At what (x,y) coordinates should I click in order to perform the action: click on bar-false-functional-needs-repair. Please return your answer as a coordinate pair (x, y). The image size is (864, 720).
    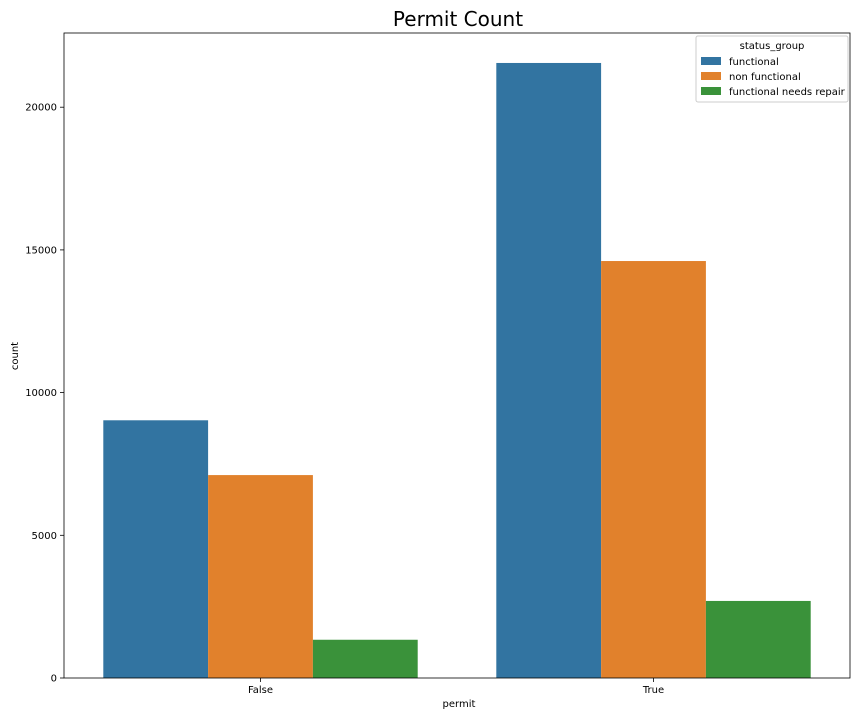
    Looking at the image, I should click on (365, 658).